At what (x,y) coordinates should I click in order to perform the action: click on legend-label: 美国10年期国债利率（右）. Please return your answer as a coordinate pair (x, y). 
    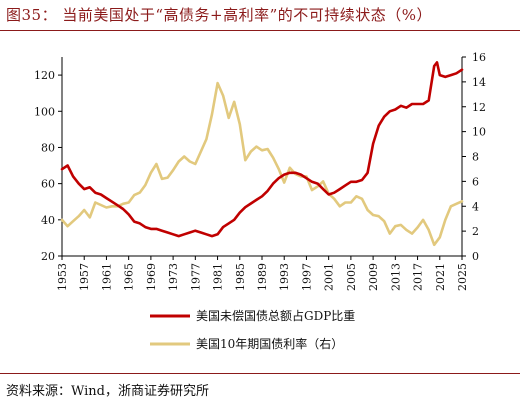
    Looking at the image, I should click on (269, 343).